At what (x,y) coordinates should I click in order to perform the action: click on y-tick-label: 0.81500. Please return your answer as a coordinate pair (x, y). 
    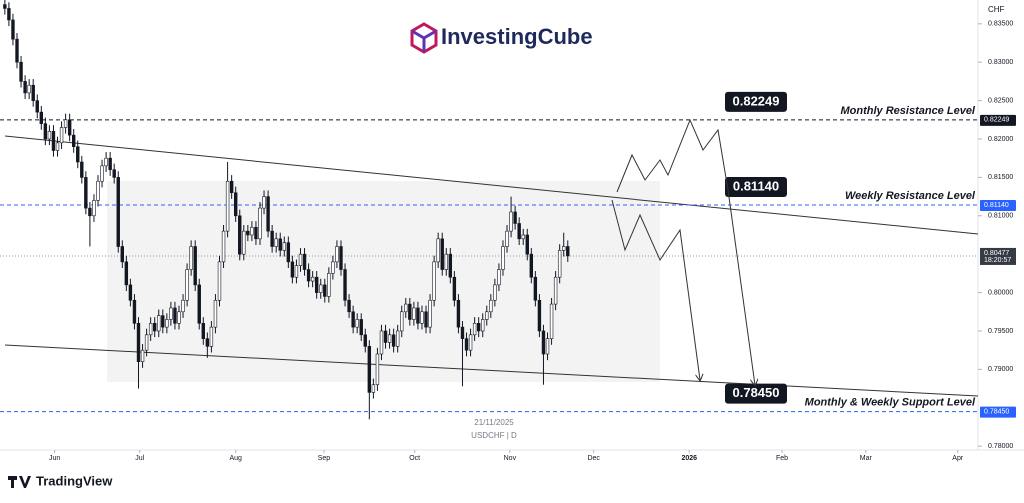
    Looking at the image, I should click on (1000, 177).